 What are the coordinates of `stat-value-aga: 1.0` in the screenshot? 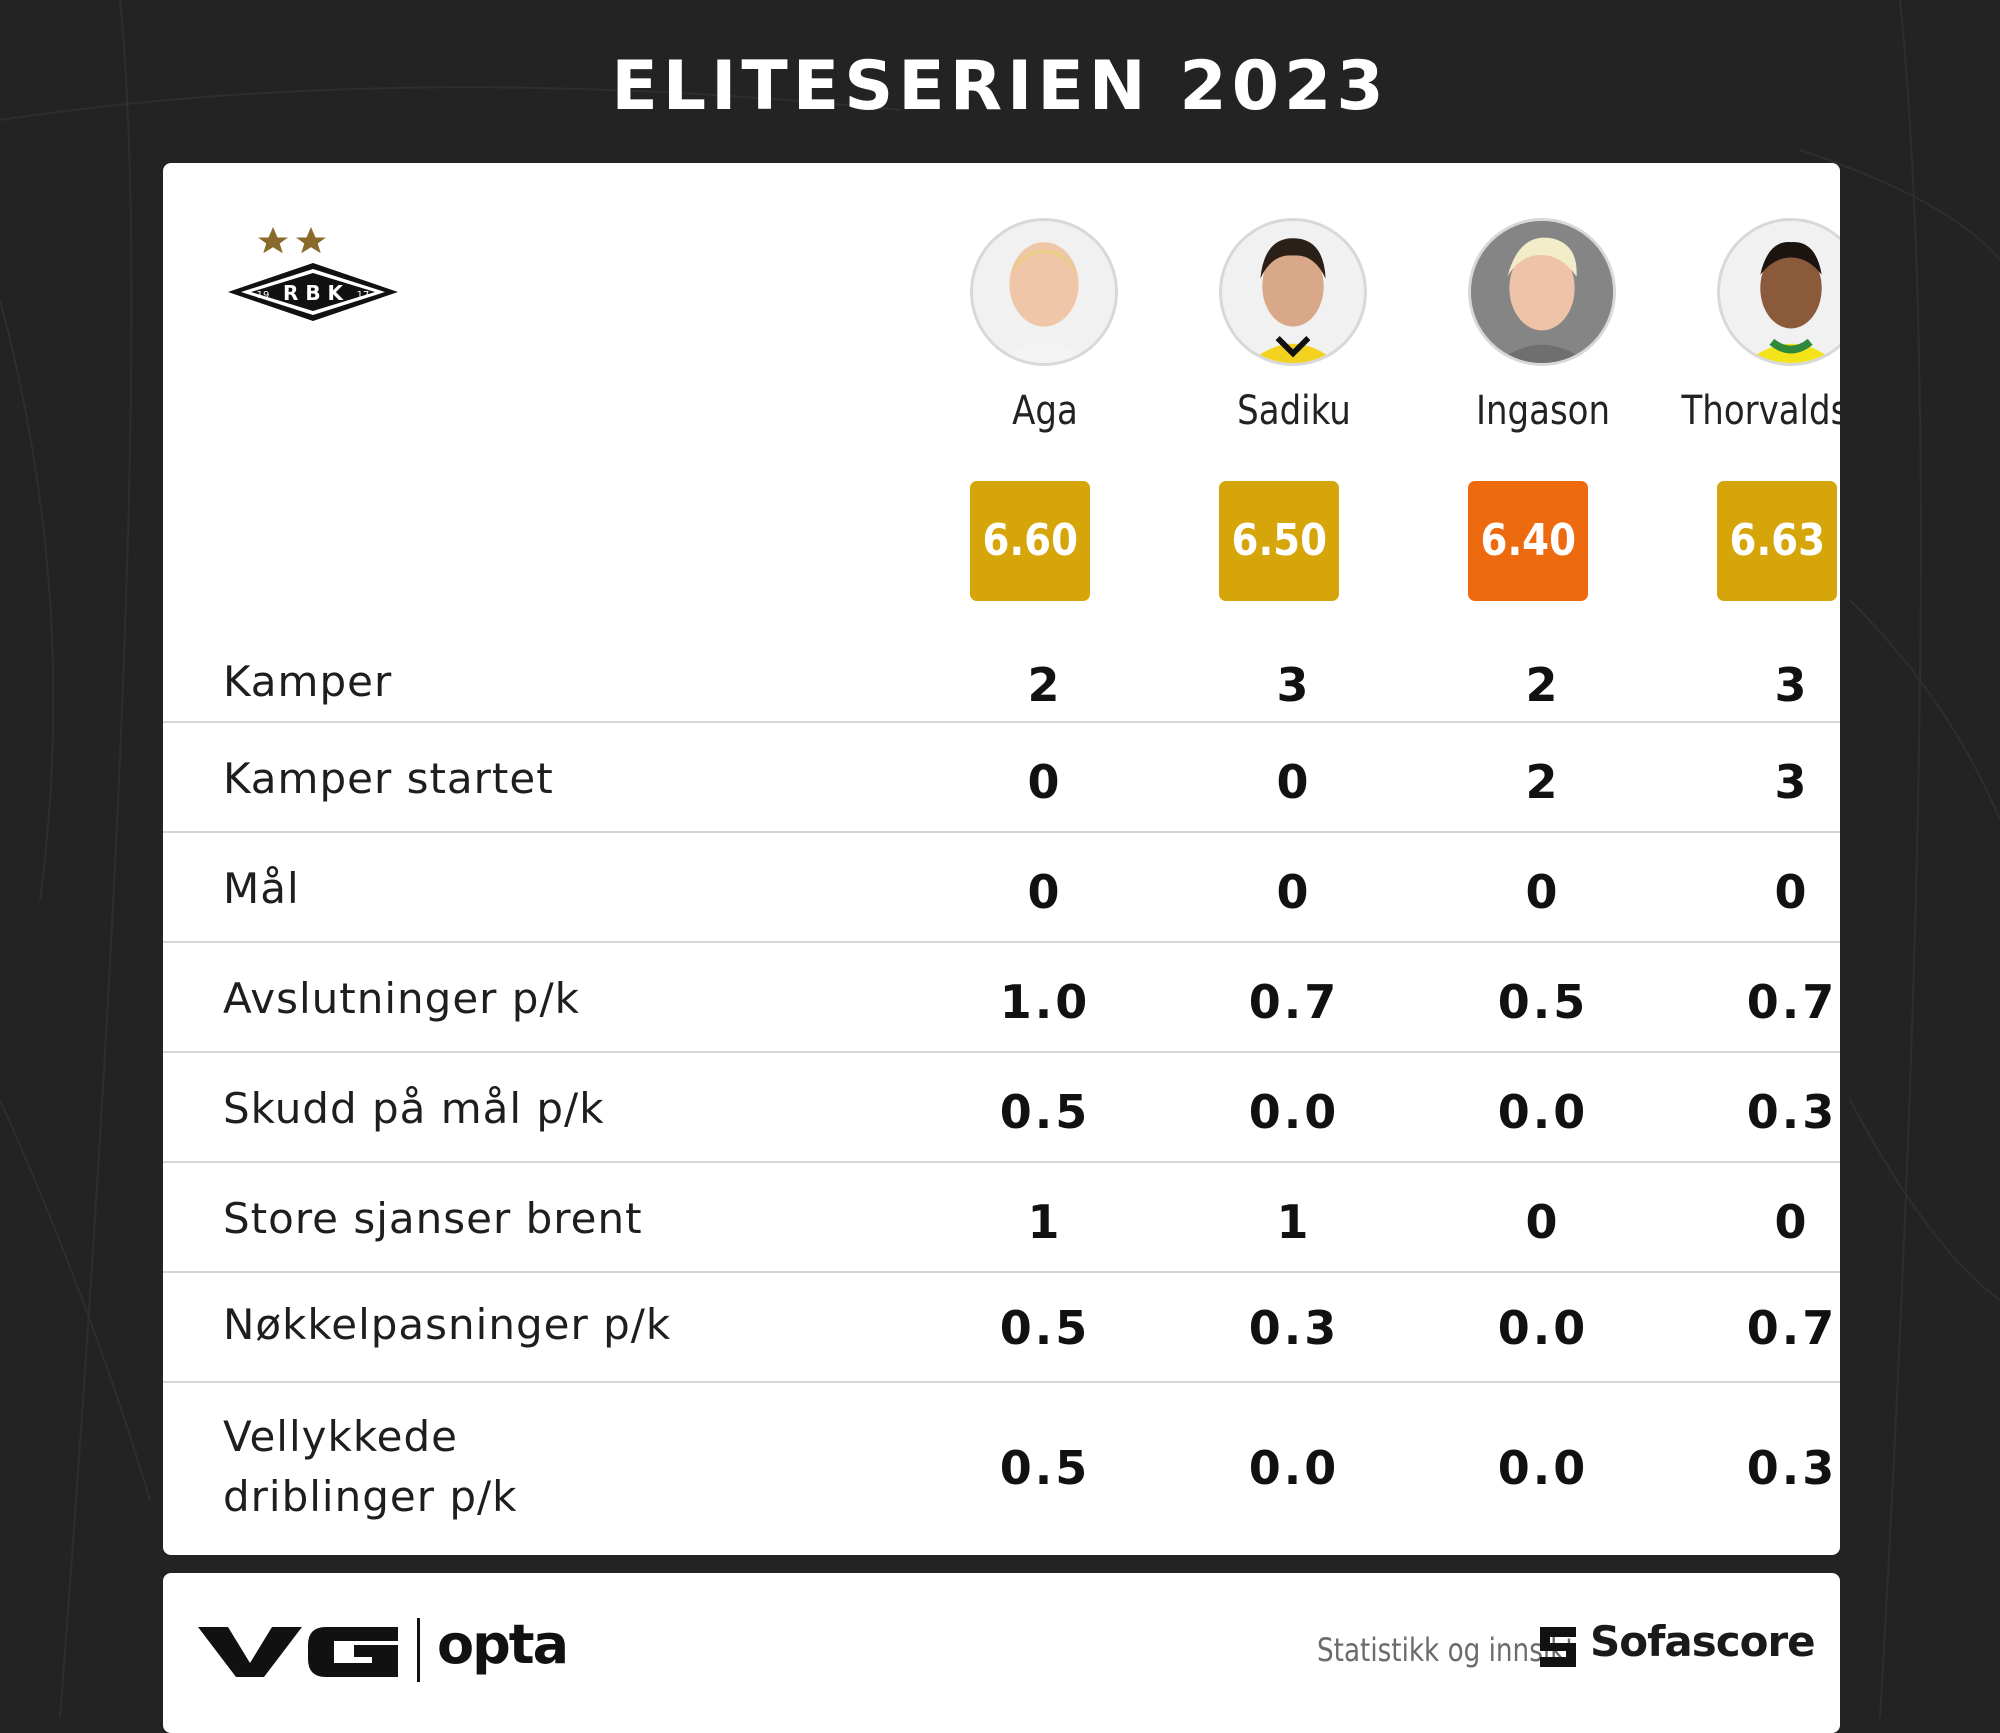 It's located at (1045, 1002).